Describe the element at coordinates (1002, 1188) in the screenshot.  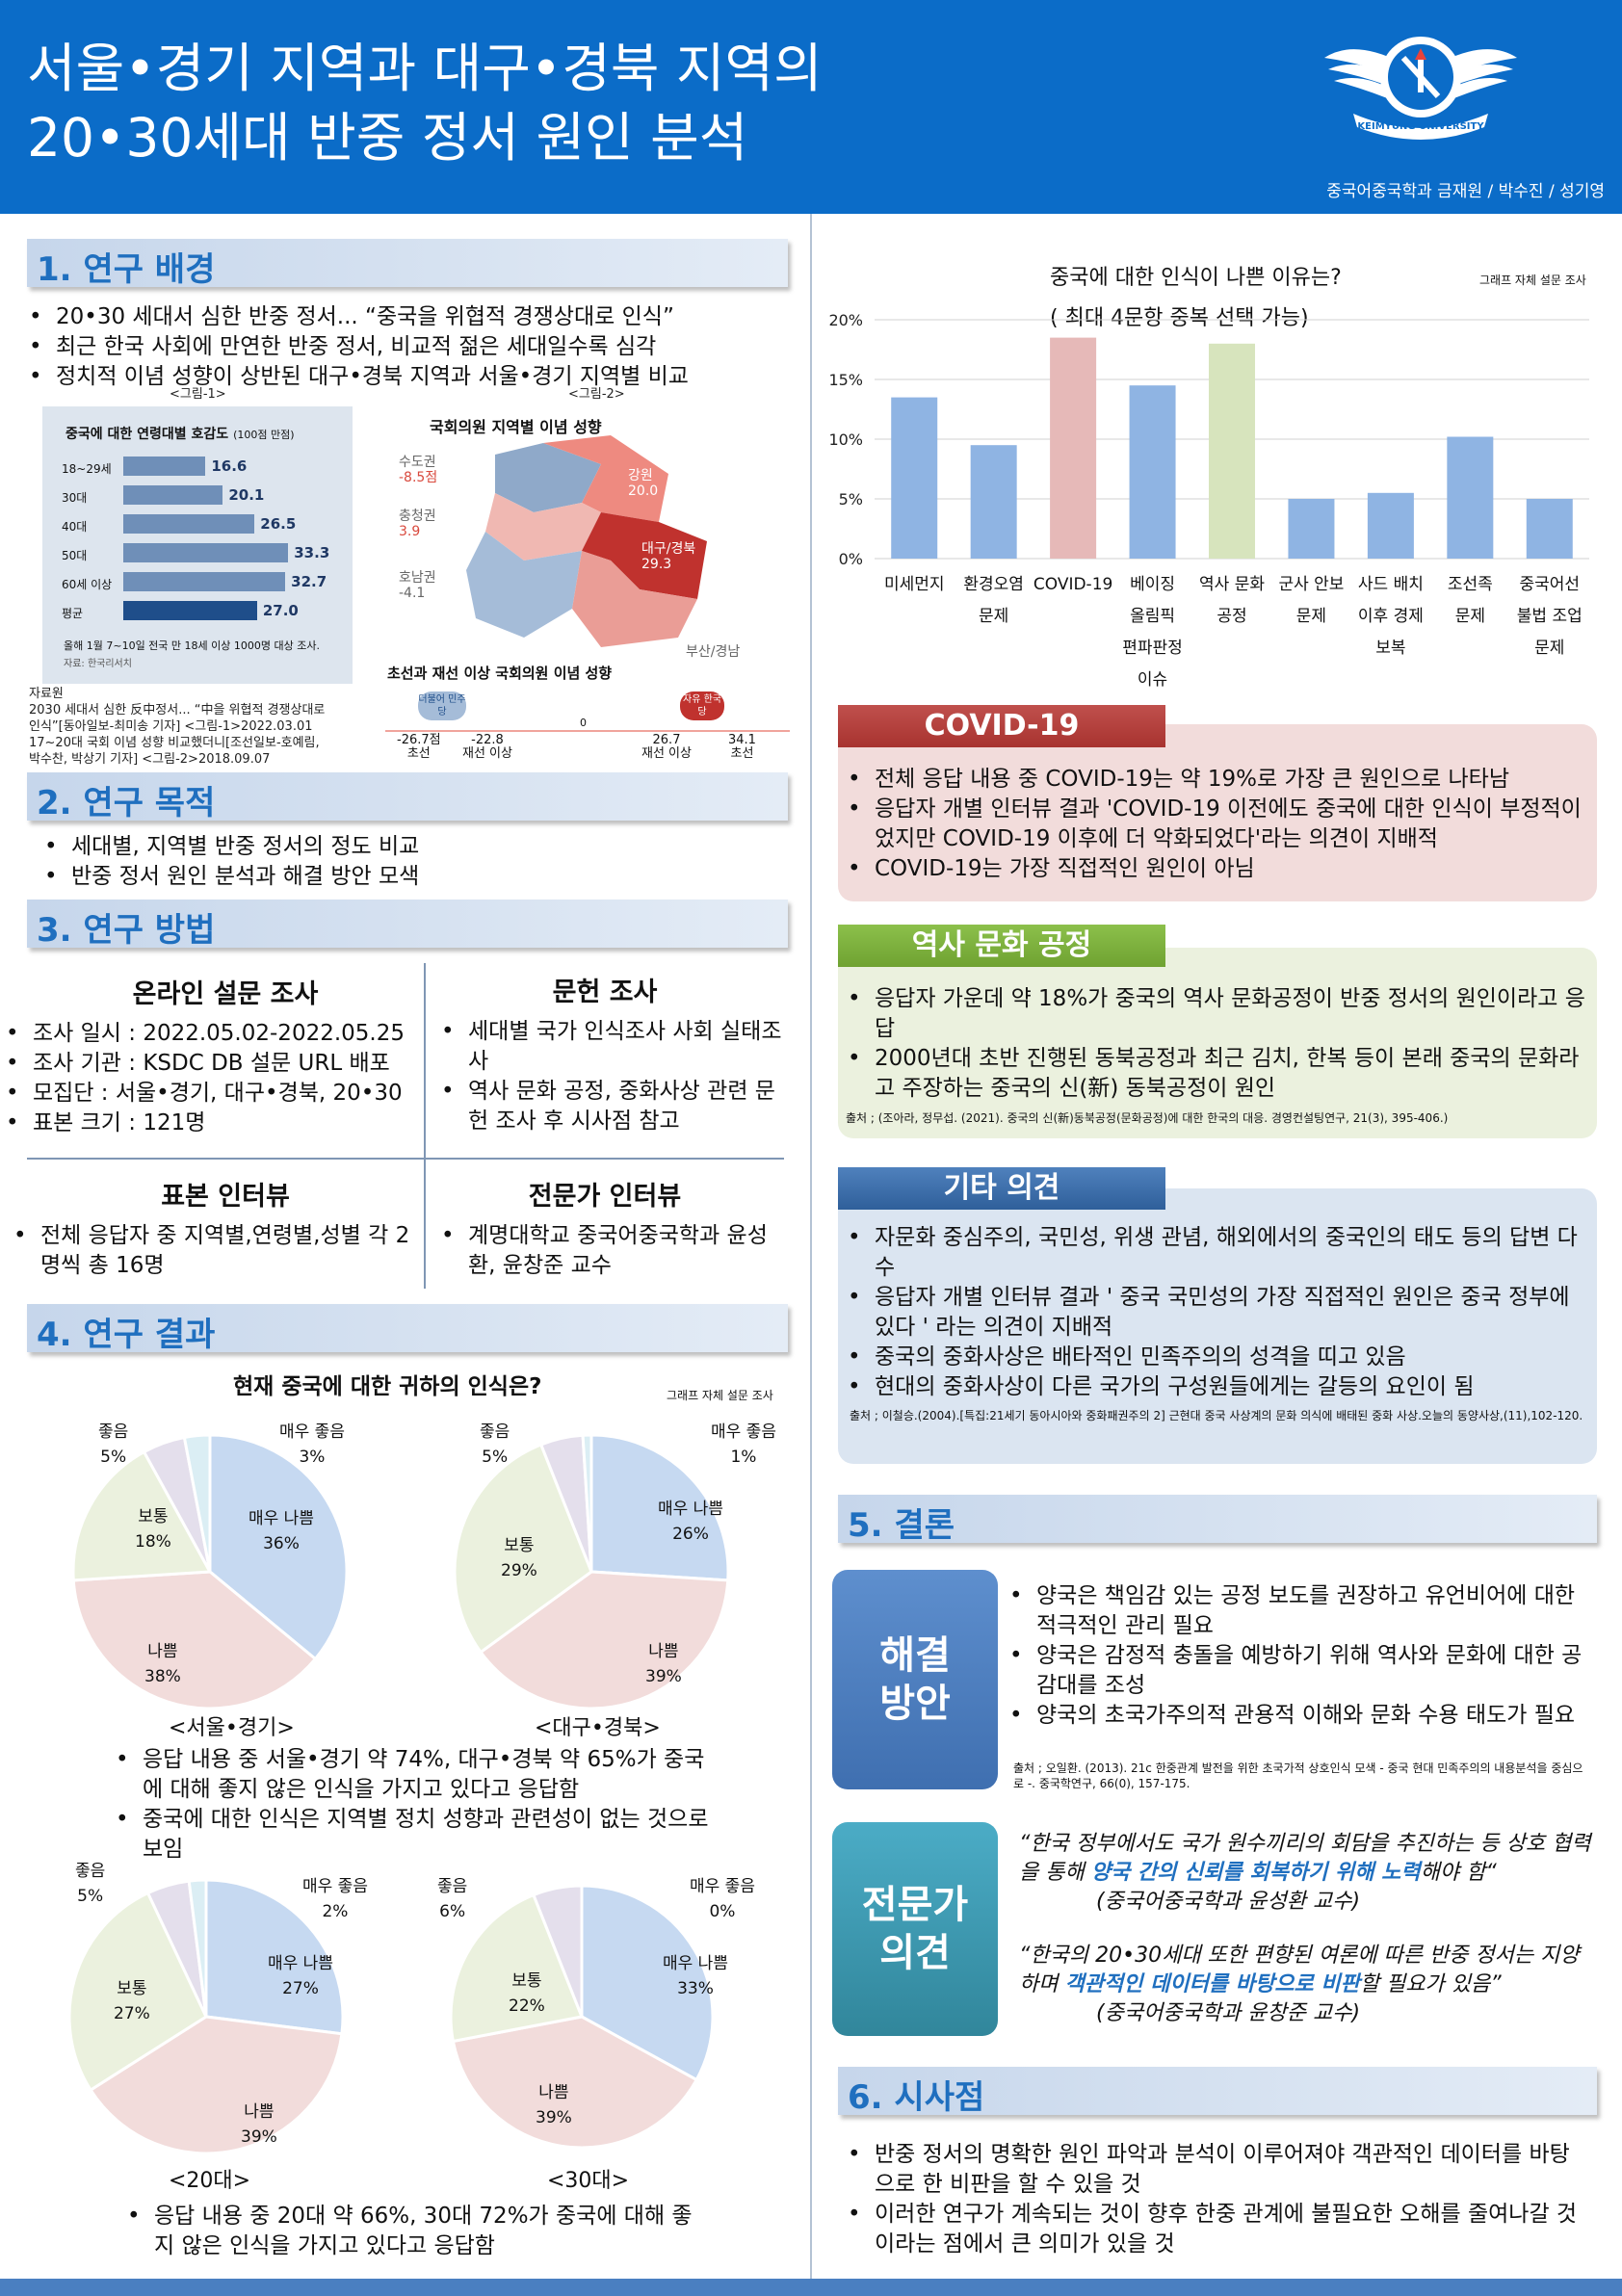
I see `other-heading: 기타 의견` at that location.